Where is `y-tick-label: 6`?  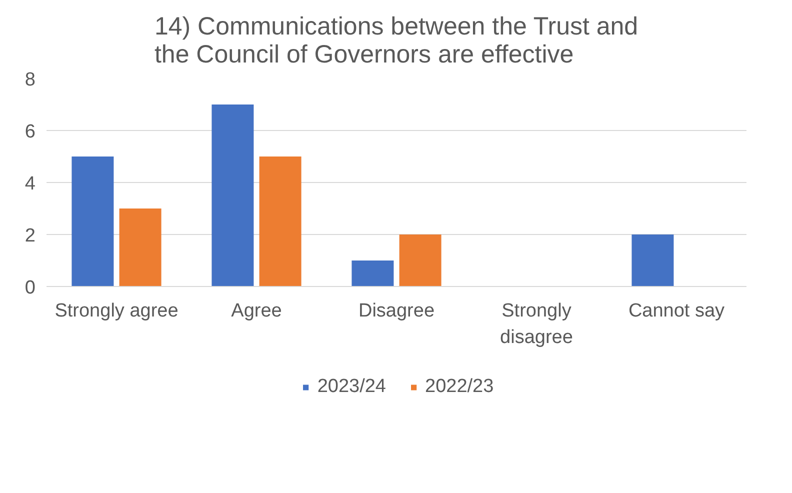
y-tick-label: 6 is located at coordinates (30, 132).